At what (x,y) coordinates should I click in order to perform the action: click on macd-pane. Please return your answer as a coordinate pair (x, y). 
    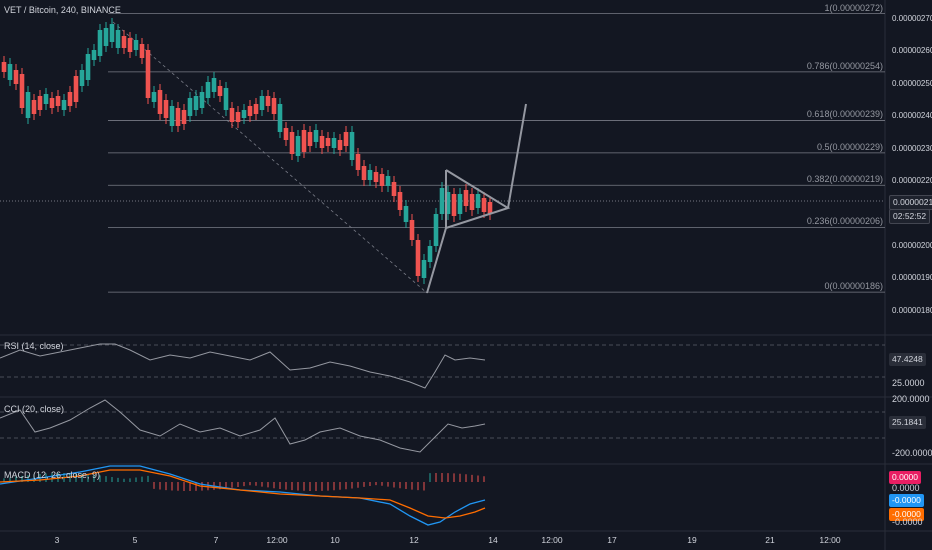
    Looking at the image, I should click on (243, 495).